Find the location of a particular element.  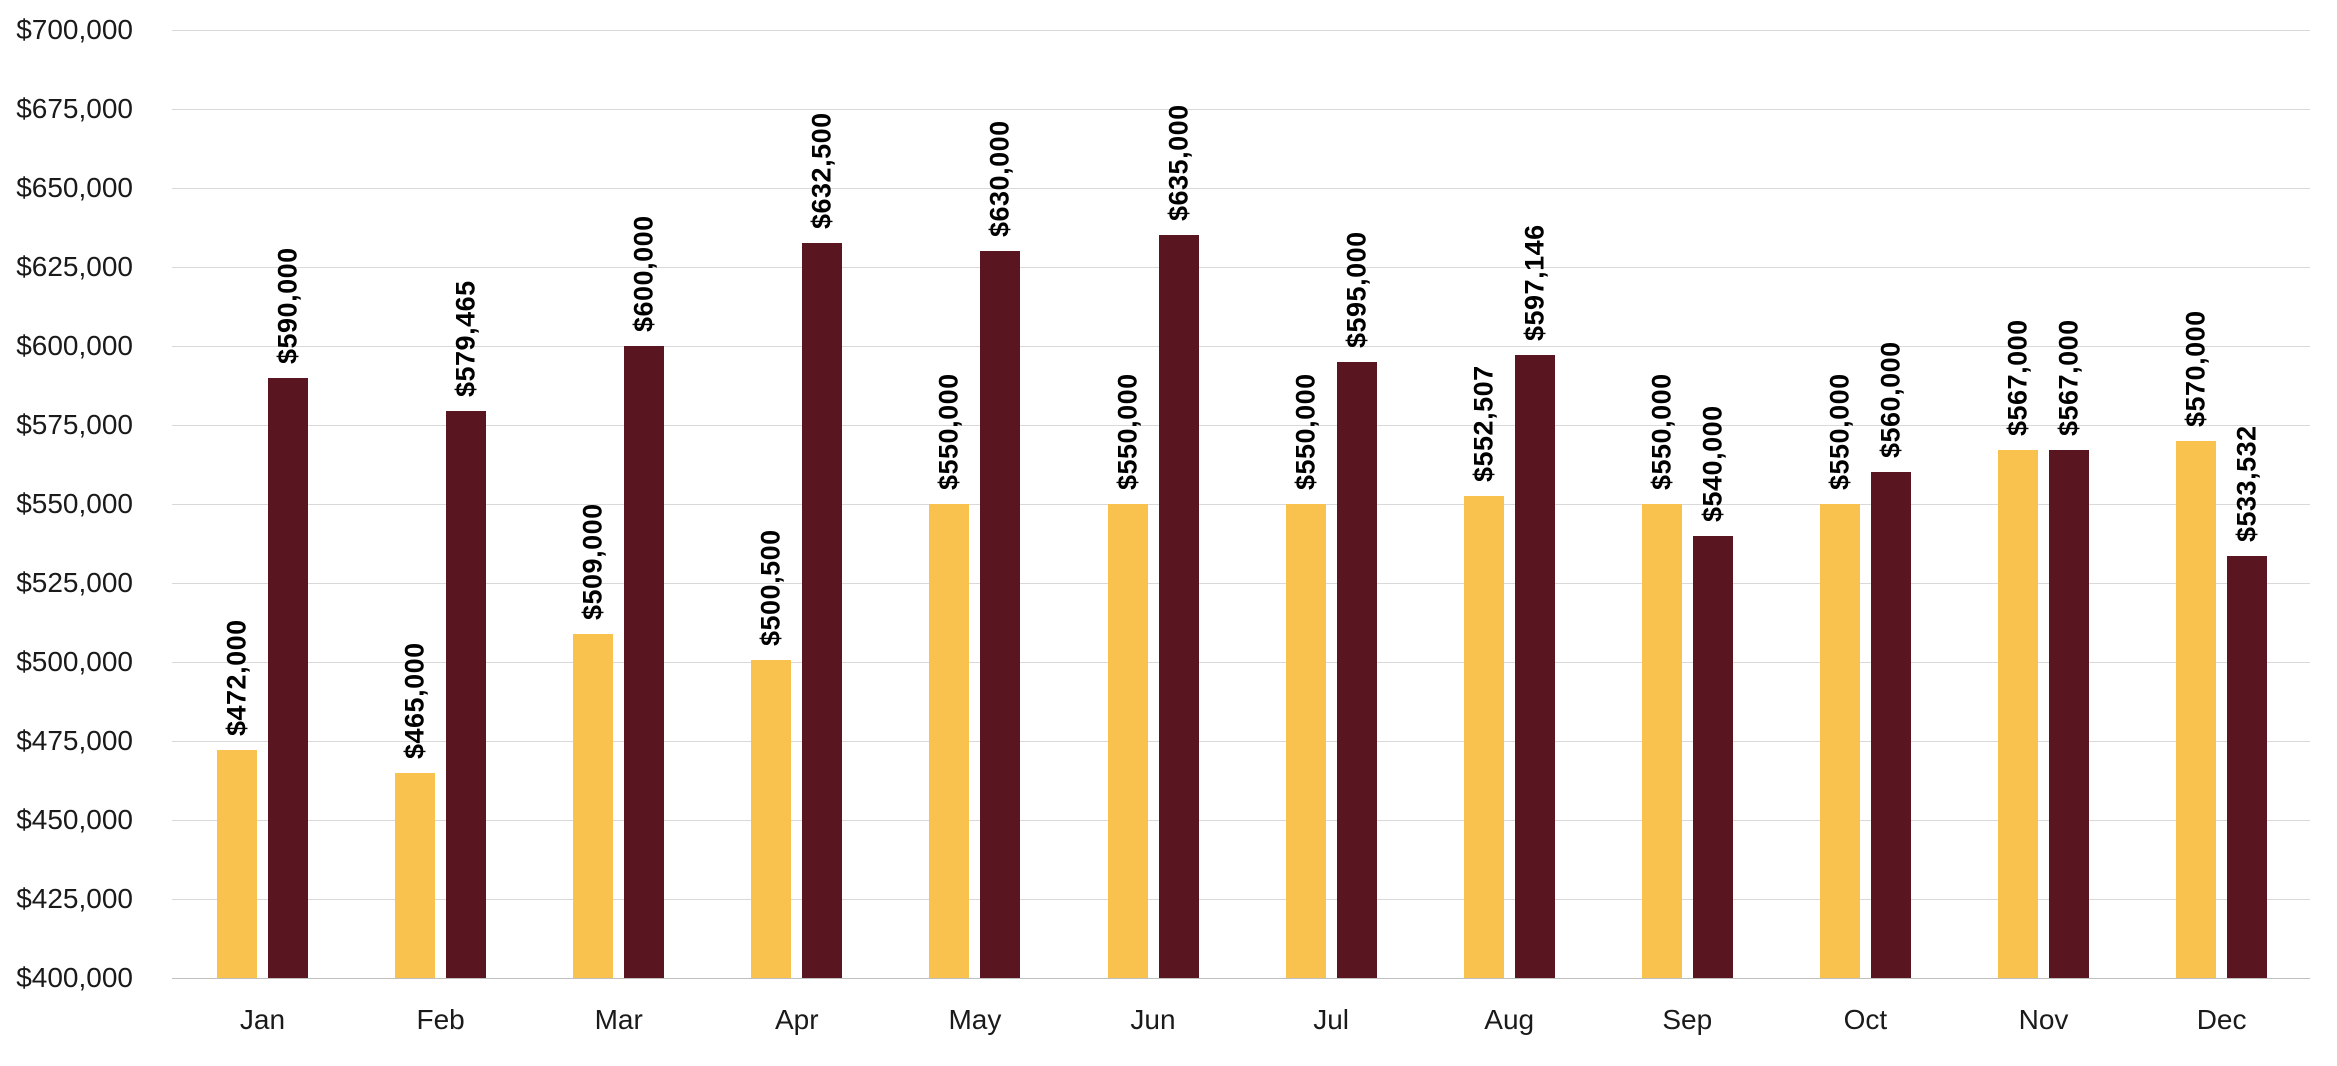

y-axis-tick-label: $575,000 is located at coordinates (74, 424).